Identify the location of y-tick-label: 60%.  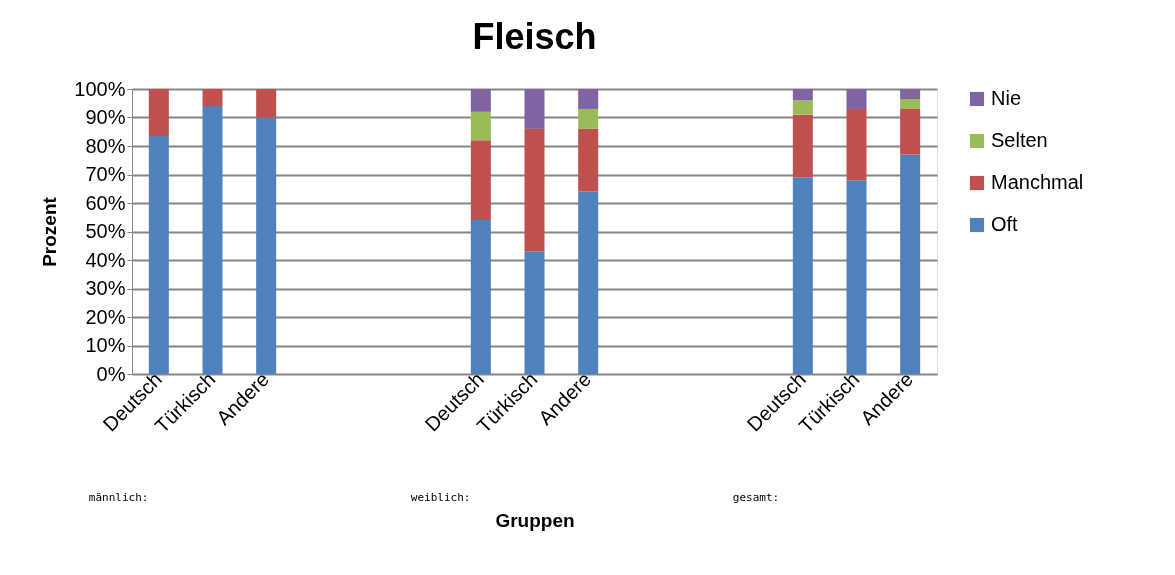
(105, 202).